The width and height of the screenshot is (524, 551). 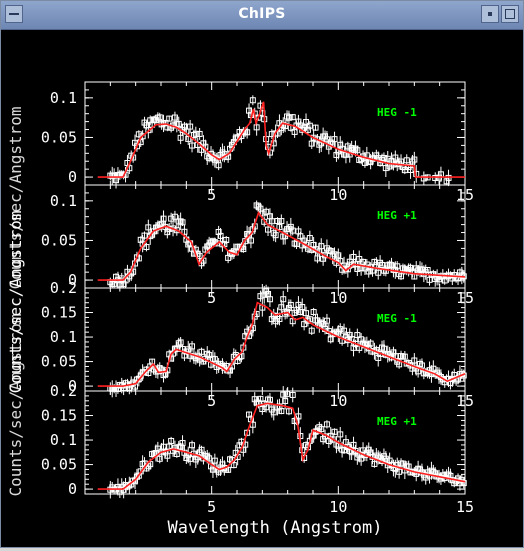 I want to click on model-line, so click(x=281, y=245).